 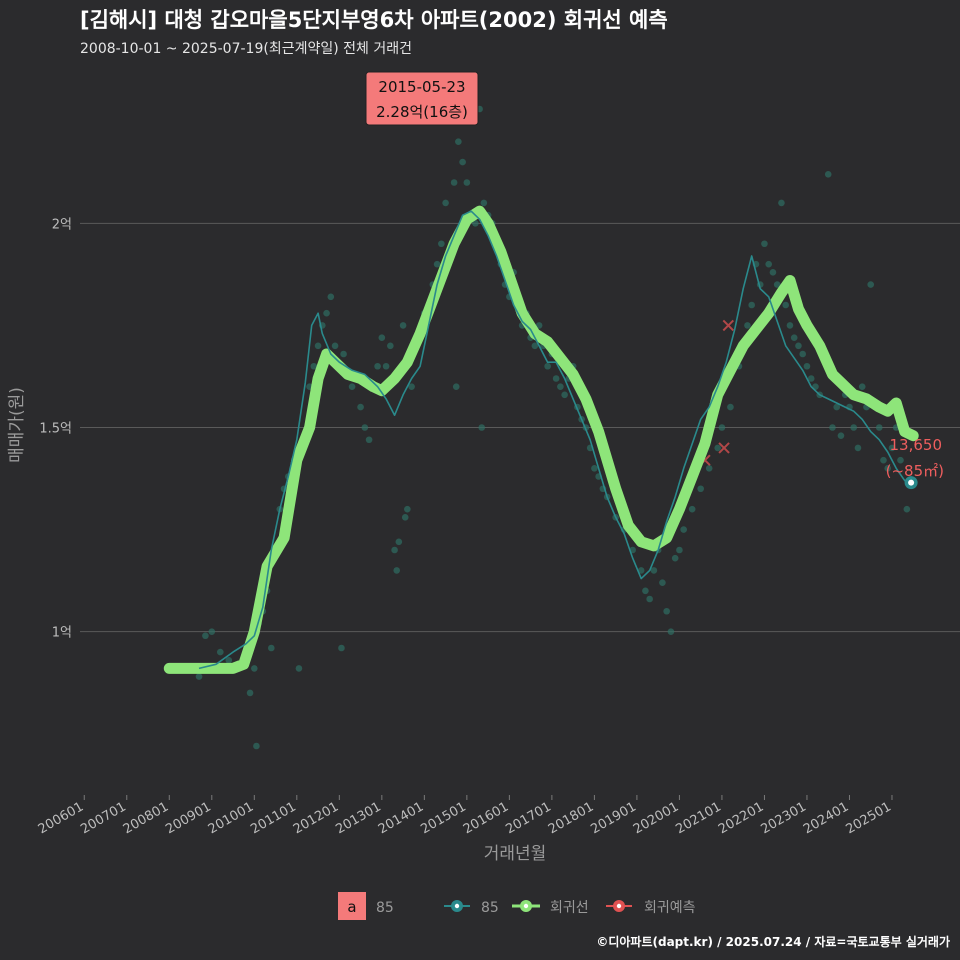 I want to click on legend-item-forecast: 회귀예측, so click(x=651, y=908).